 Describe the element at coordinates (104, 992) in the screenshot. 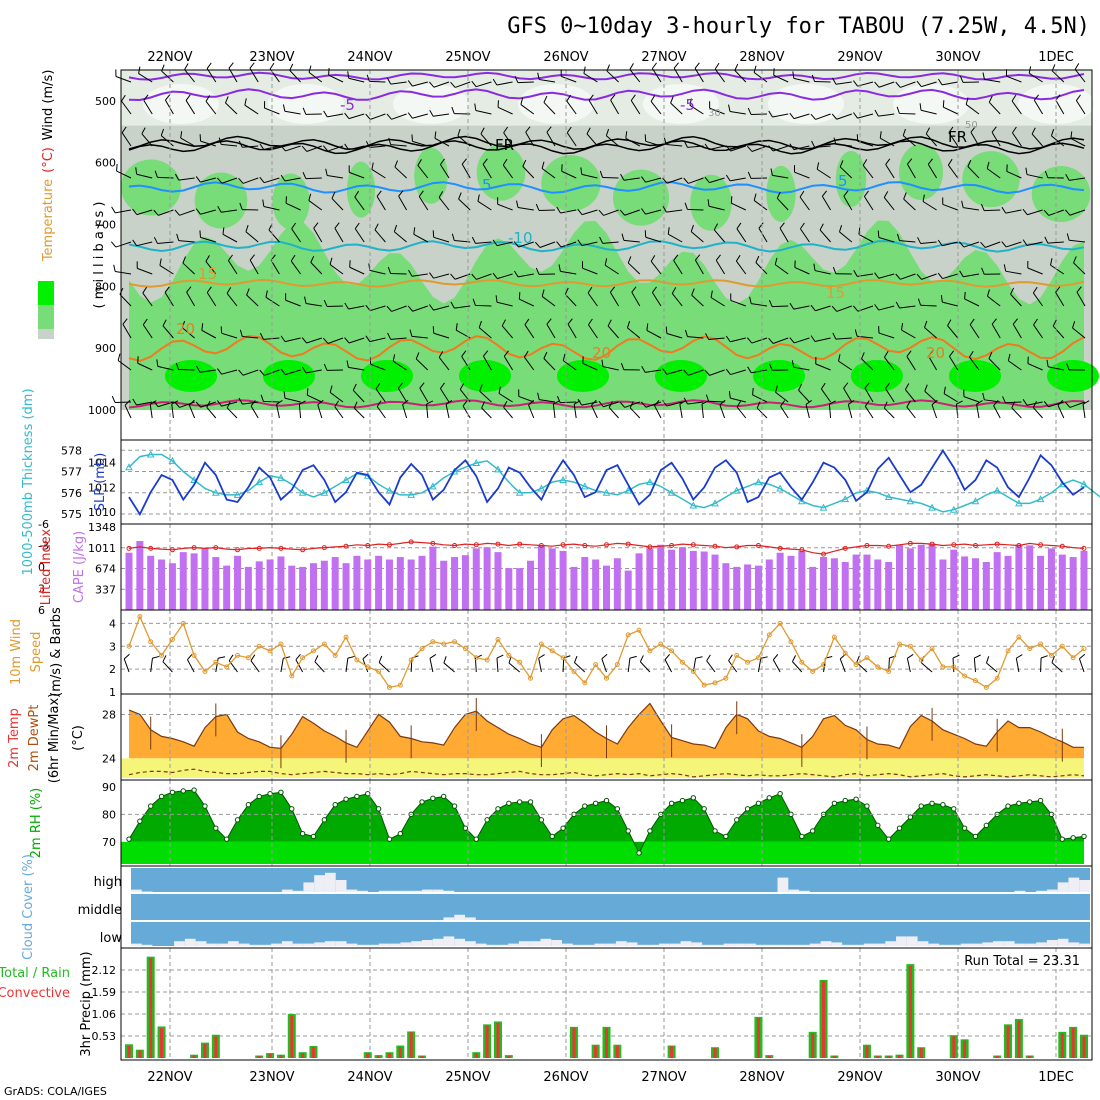

I see `precip-tick: 1.59` at that location.